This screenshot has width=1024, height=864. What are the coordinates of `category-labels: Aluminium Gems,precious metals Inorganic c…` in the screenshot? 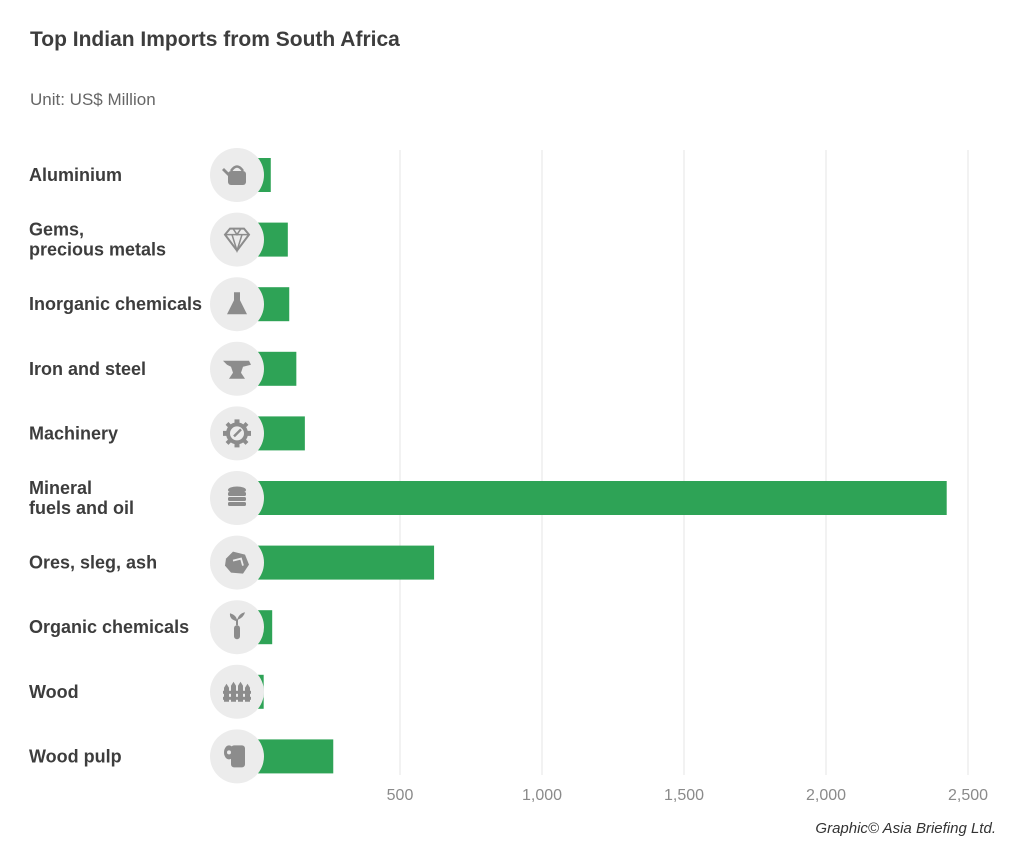 It's located at (115, 465).